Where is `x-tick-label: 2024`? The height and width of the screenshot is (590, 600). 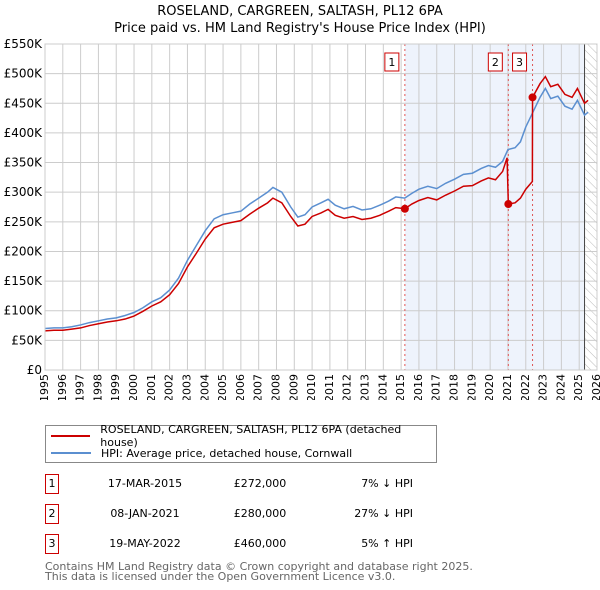 x-tick-label: 2024 is located at coordinates (560, 387).